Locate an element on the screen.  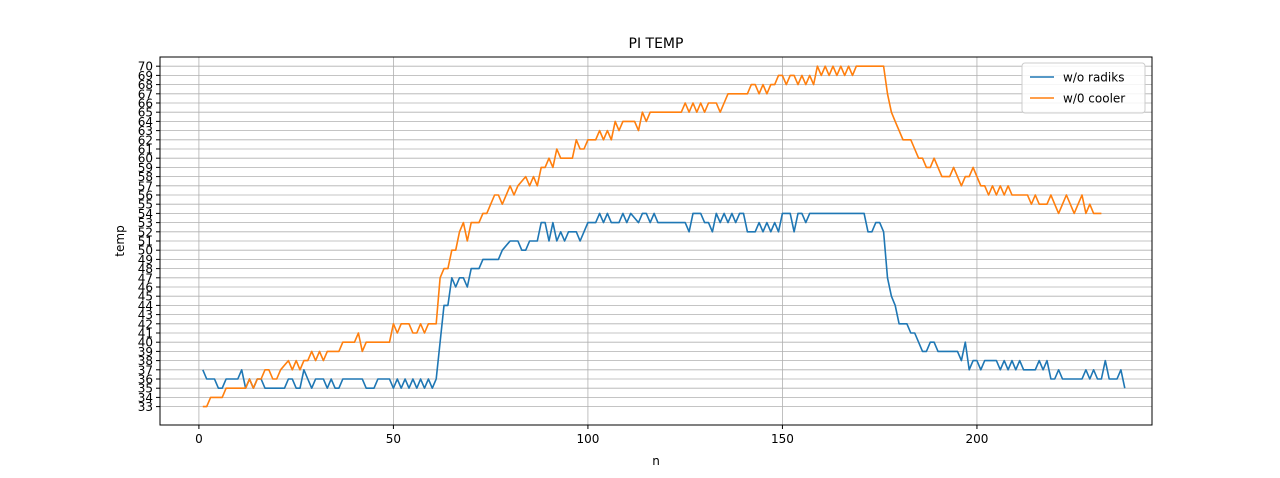
y-tick-label: 44 is located at coordinates (145, 306).